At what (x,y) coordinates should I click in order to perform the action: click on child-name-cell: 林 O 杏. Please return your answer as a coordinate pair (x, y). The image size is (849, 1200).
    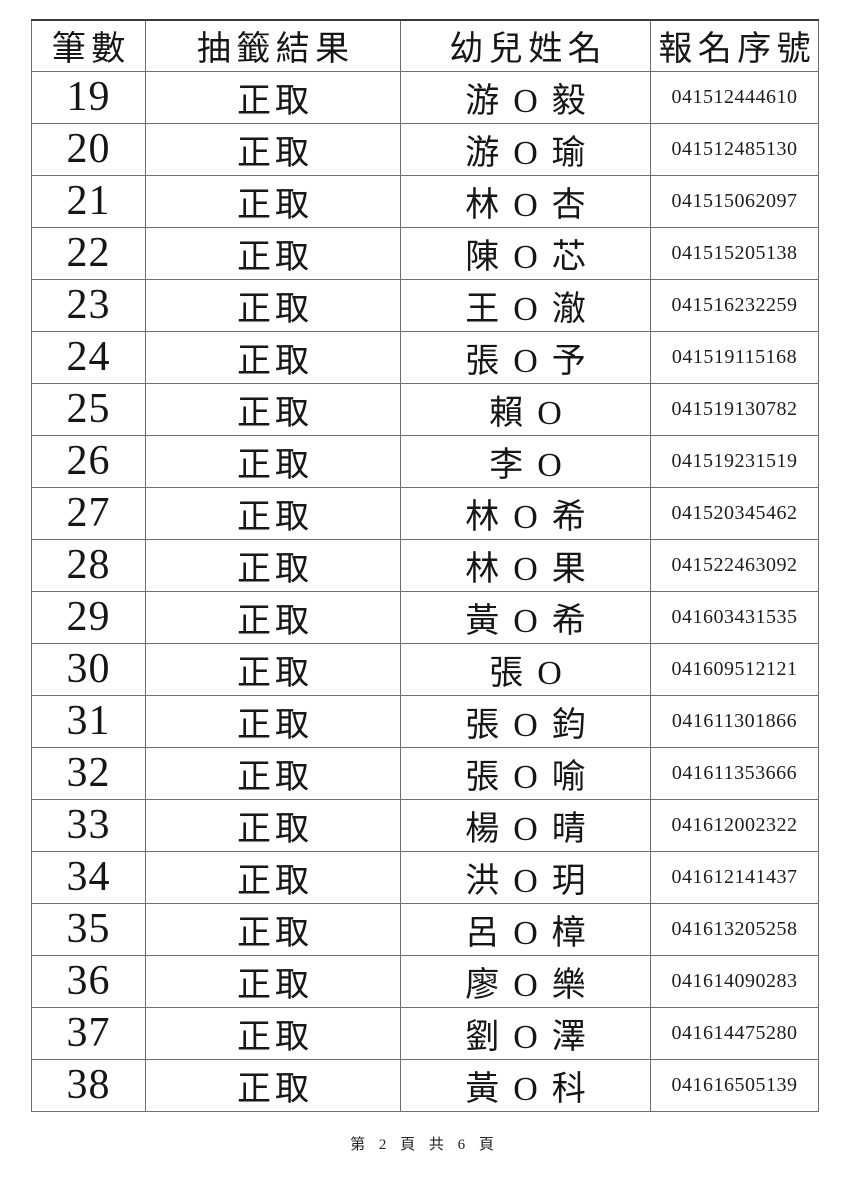
    Looking at the image, I should click on (525, 201).